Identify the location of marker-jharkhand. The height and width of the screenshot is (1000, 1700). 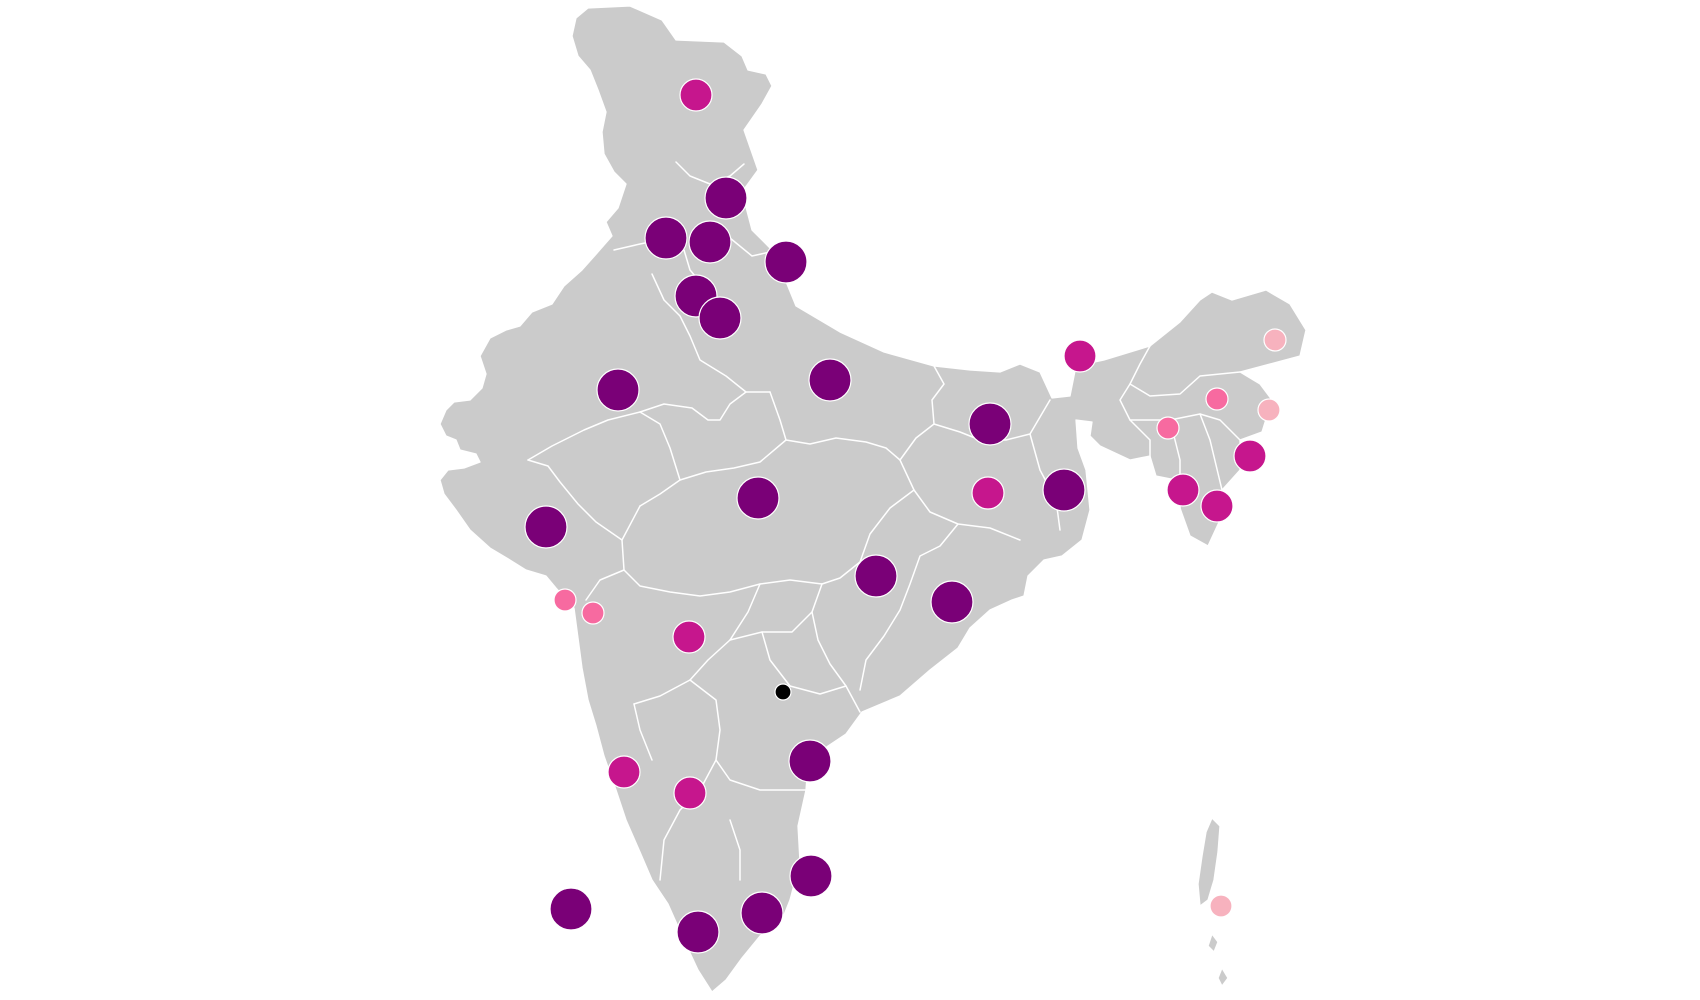
(988, 493).